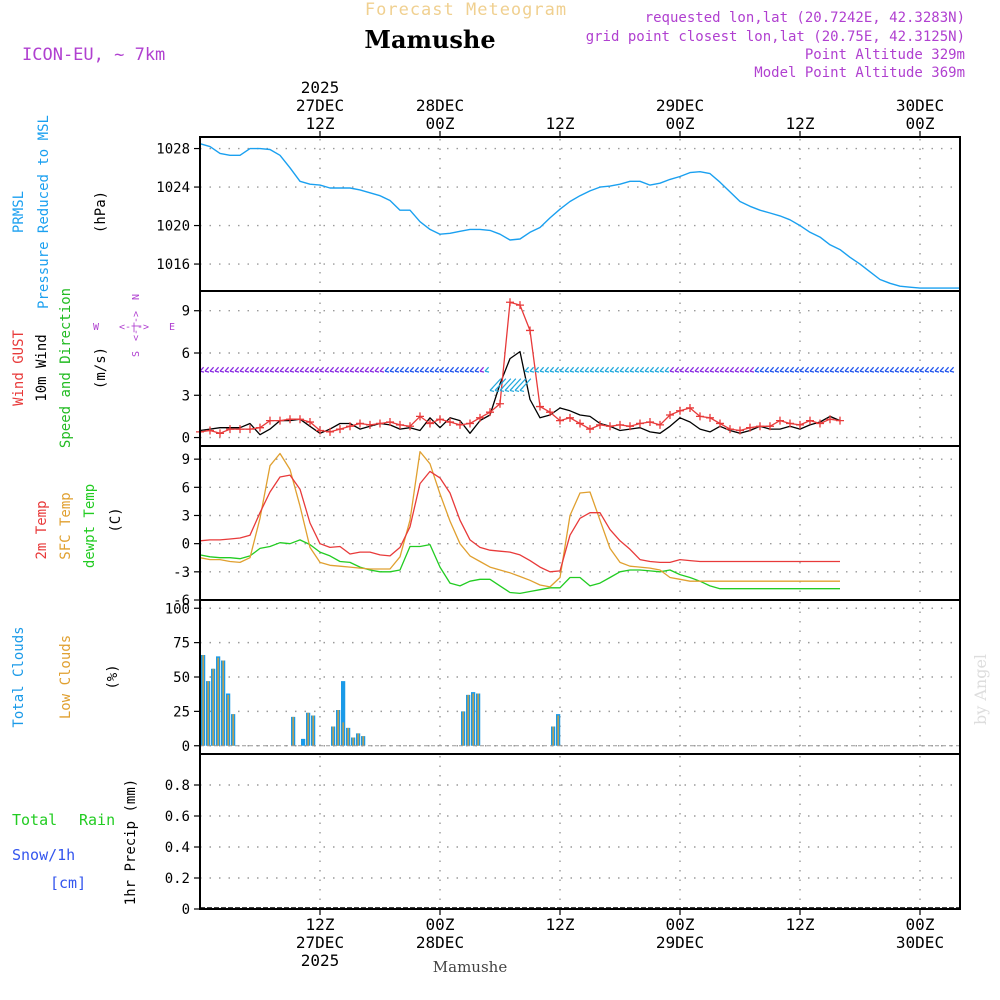  What do you see at coordinates (136, 297) in the screenshot?
I see `compass-north: N` at bounding box center [136, 297].